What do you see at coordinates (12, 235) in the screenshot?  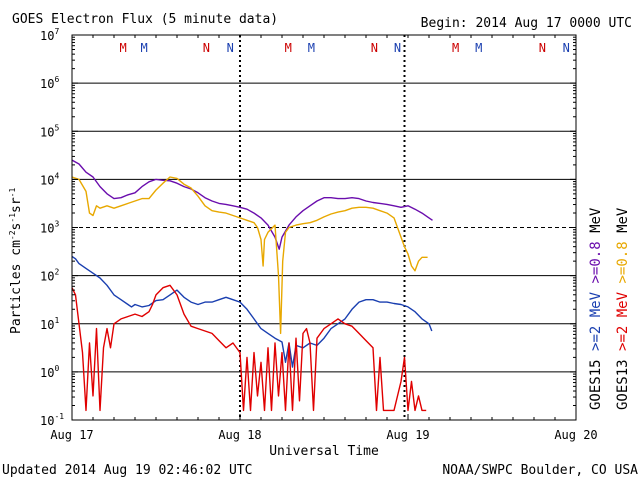 I see `y-label-sup-1: -2` at bounding box center [12, 235].